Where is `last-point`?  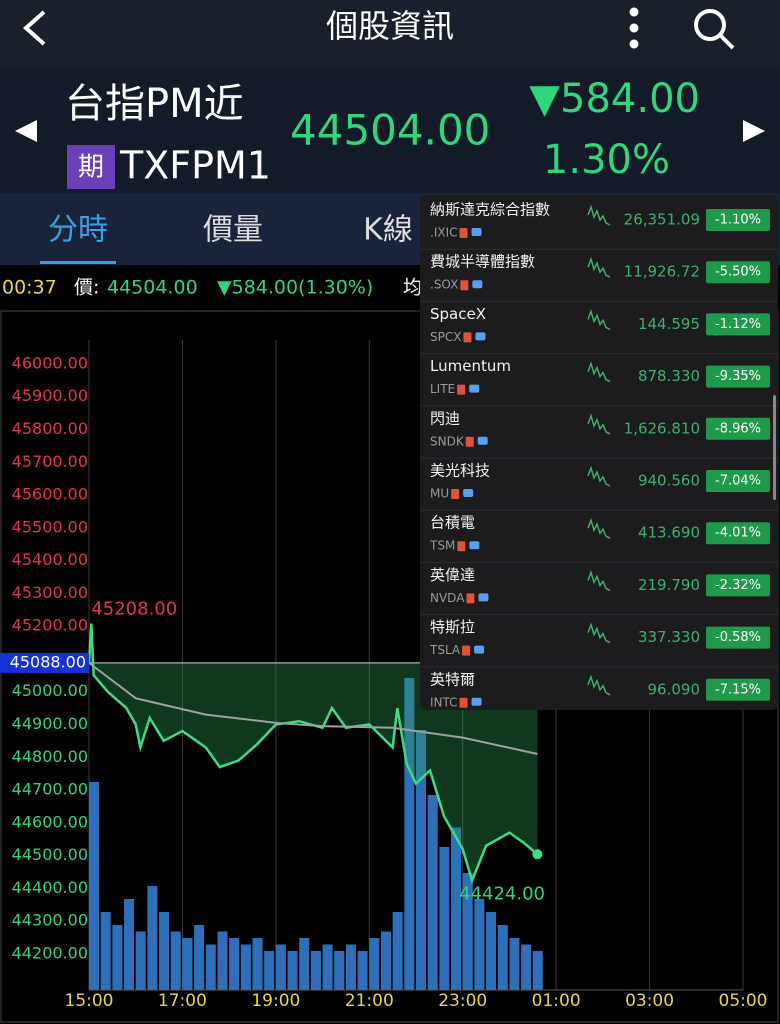 last-point is located at coordinates (537, 854).